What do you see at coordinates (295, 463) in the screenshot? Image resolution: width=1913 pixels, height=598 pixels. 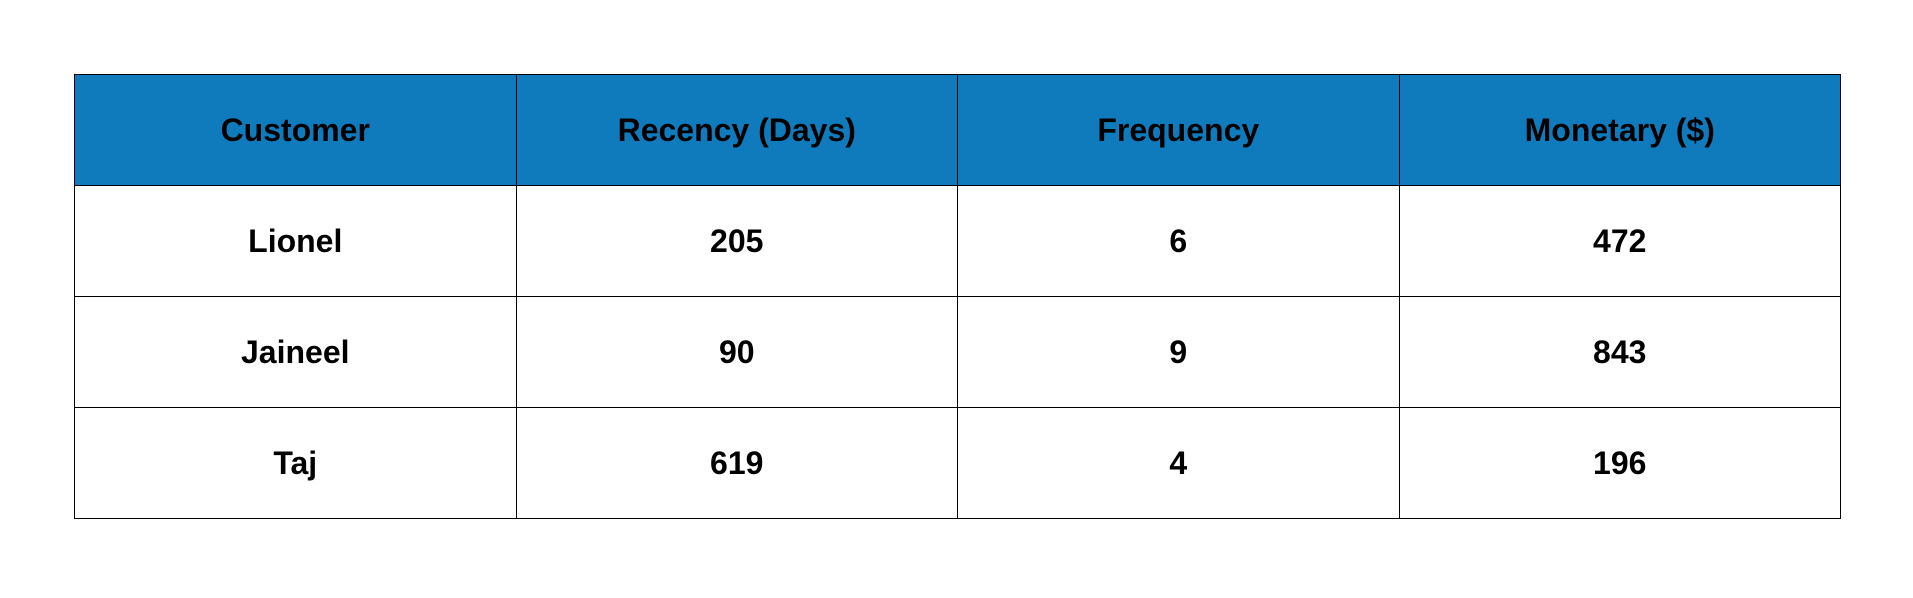 I see `cell-customer: Taj` at bounding box center [295, 463].